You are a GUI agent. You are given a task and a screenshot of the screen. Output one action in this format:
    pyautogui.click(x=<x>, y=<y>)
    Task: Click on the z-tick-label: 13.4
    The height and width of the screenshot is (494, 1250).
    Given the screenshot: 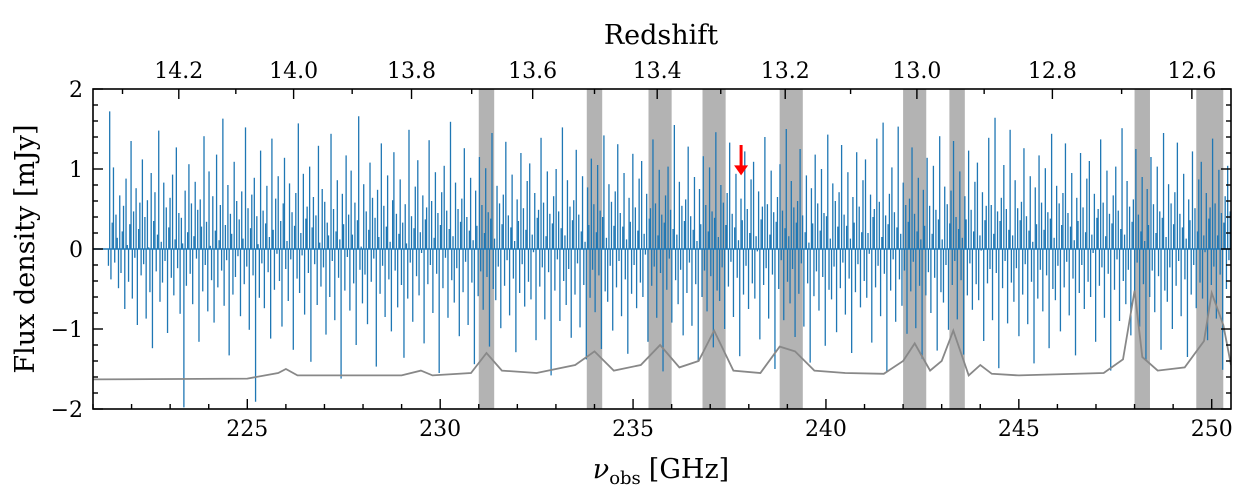 What is the action you would take?
    pyautogui.click(x=657, y=71)
    